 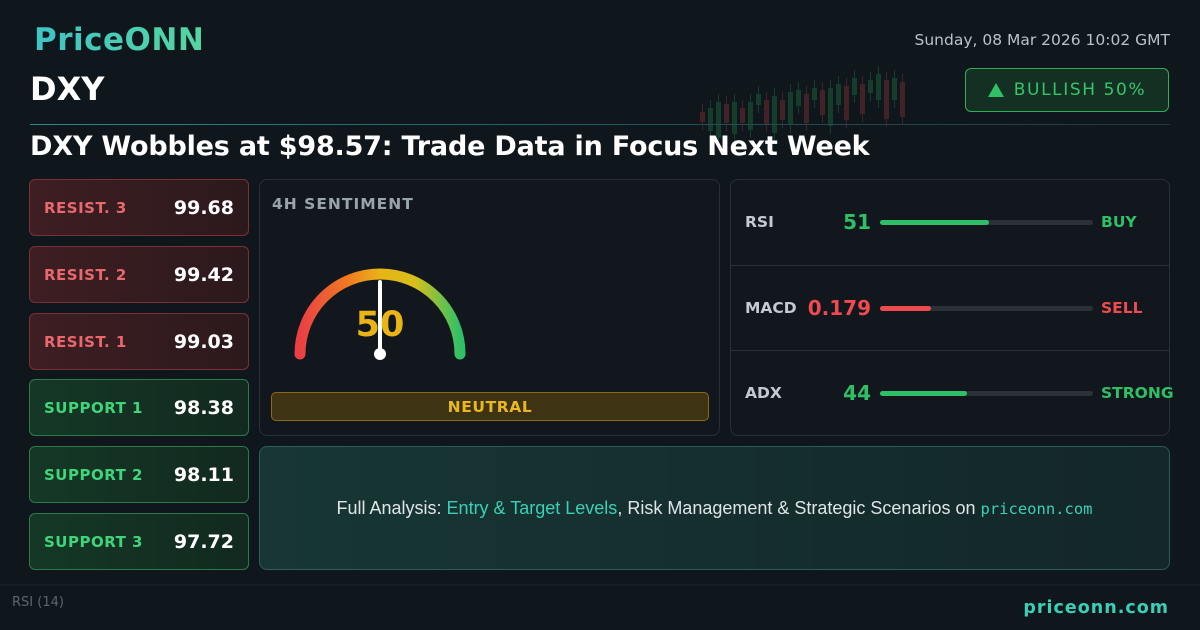 I want to click on resistance-2-card: RESIST. 2 99.42, so click(x=139, y=274).